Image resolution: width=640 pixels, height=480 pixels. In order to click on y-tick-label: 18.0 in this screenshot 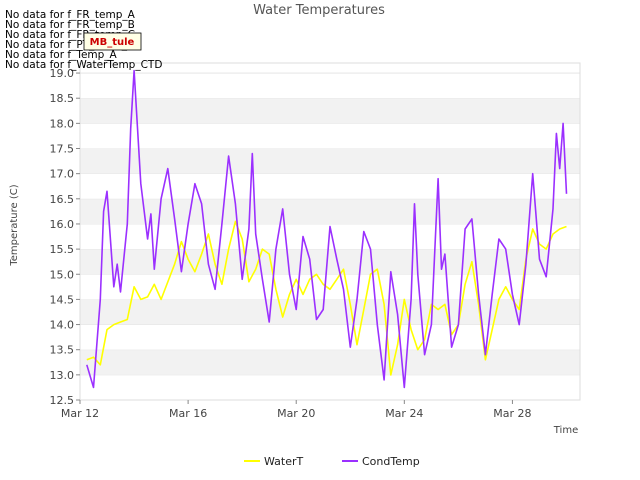, I will do `click(62, 123)`.